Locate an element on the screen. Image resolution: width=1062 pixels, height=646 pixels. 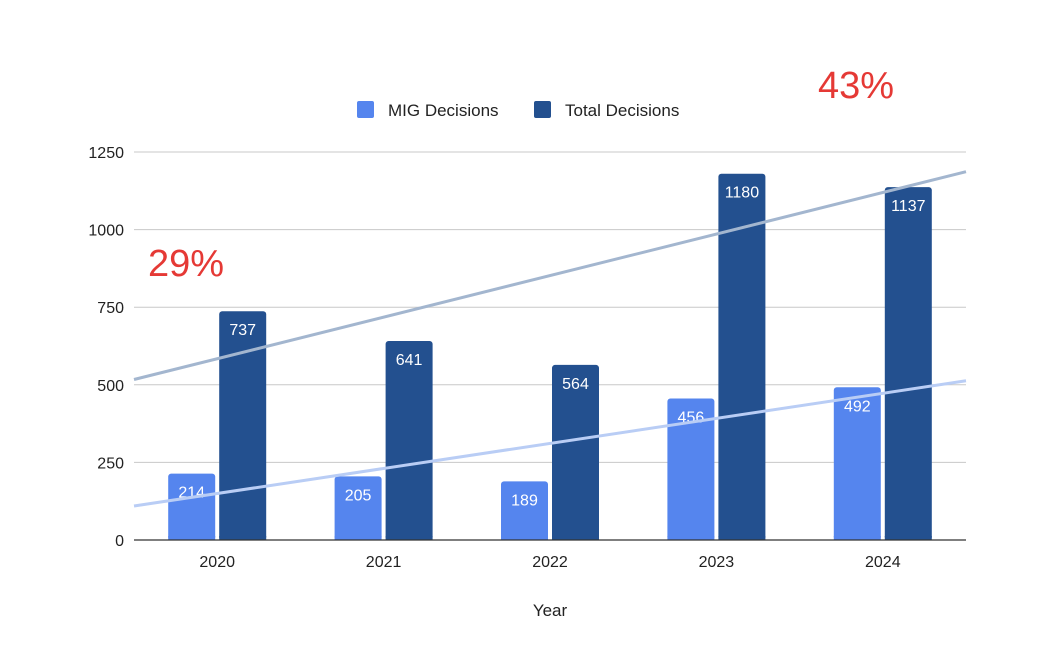
x-tick-label-2024: 2024 is located at coordinates (883, 562).